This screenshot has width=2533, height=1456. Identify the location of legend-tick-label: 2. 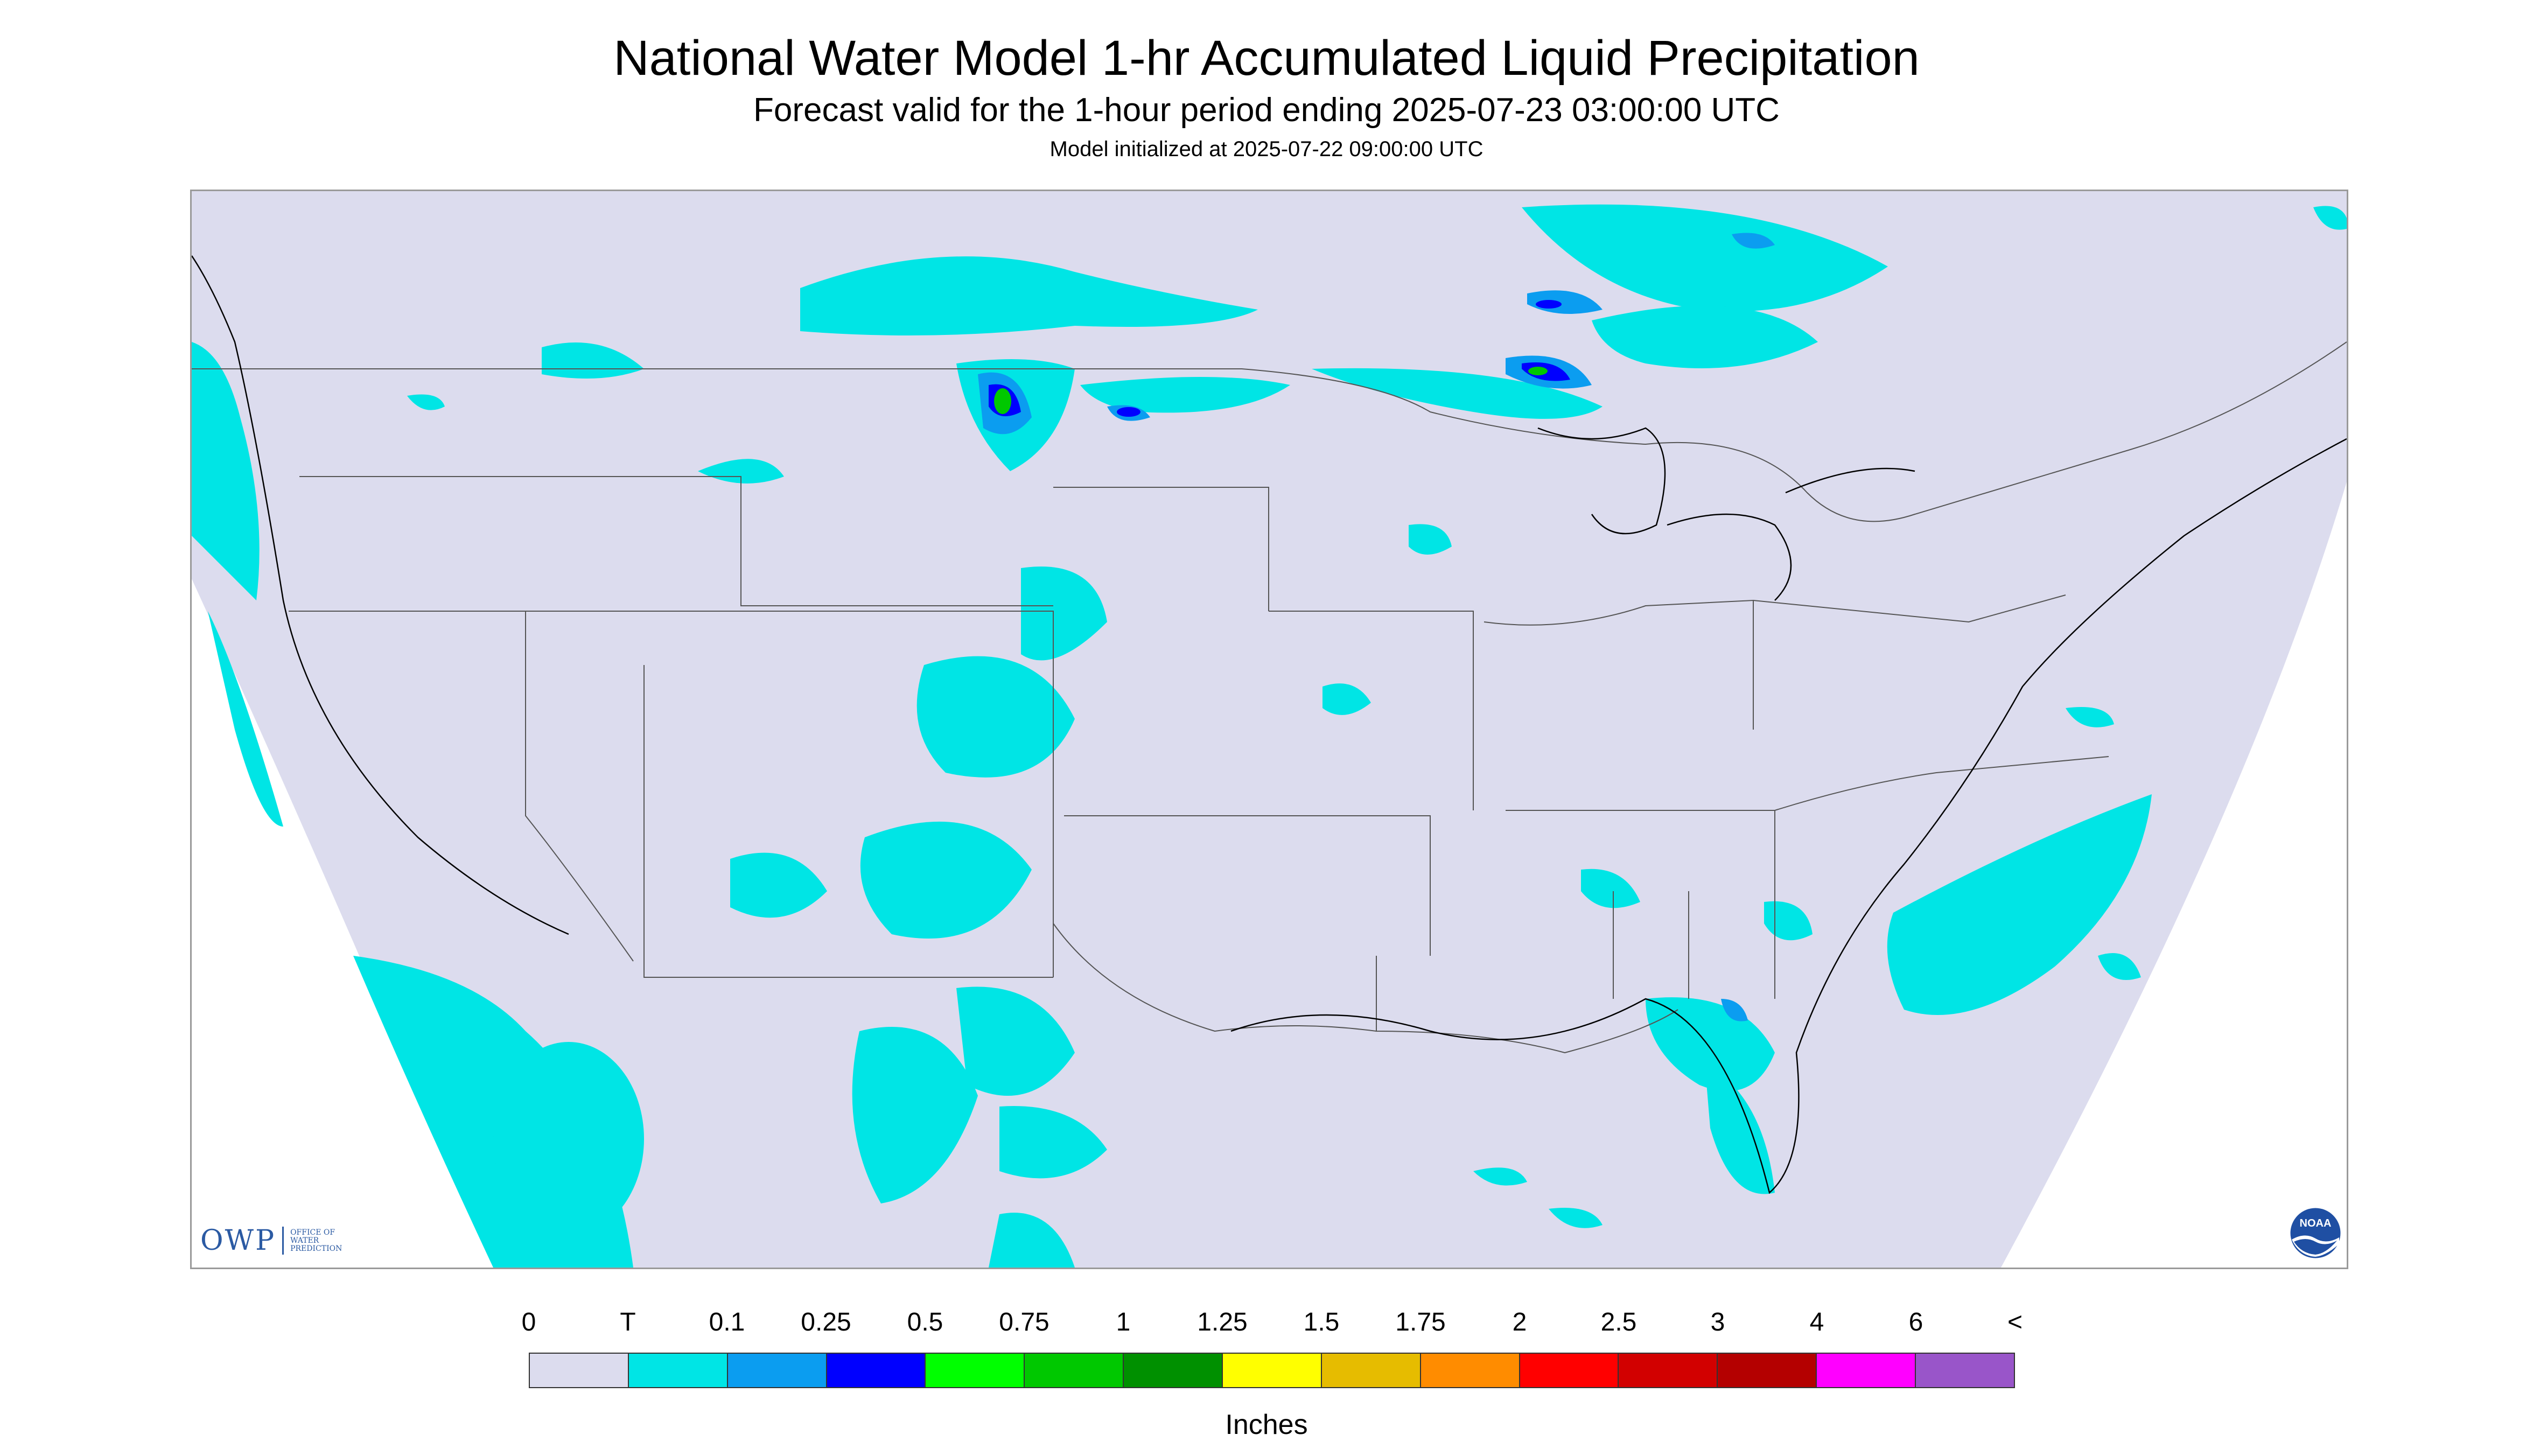
(1519, 1322).